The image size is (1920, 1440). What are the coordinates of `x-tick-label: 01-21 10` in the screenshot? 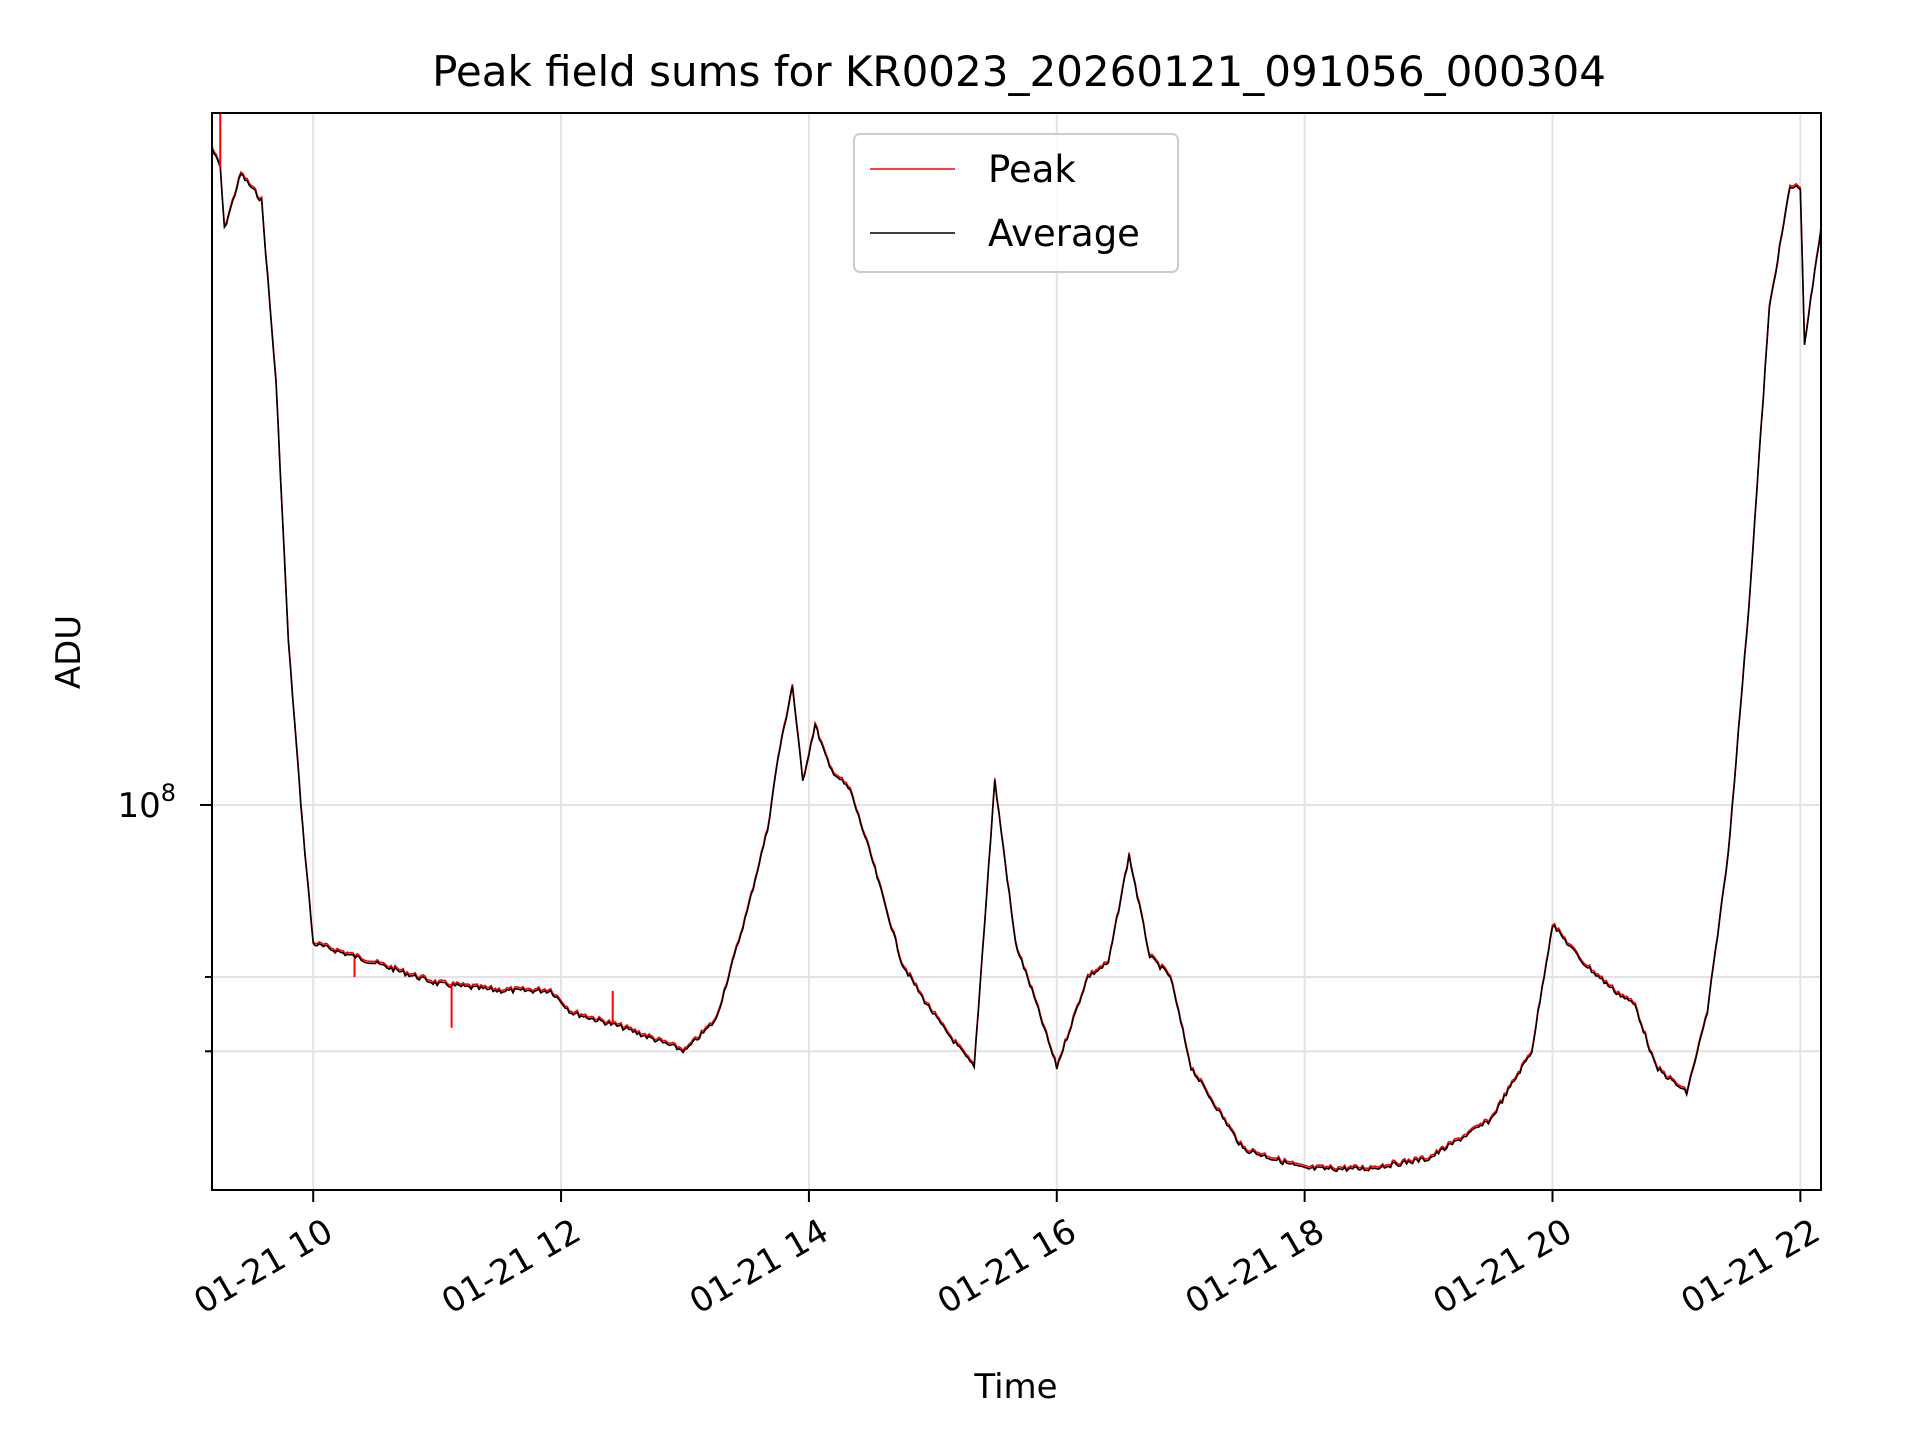 It's located at (263, 1266).